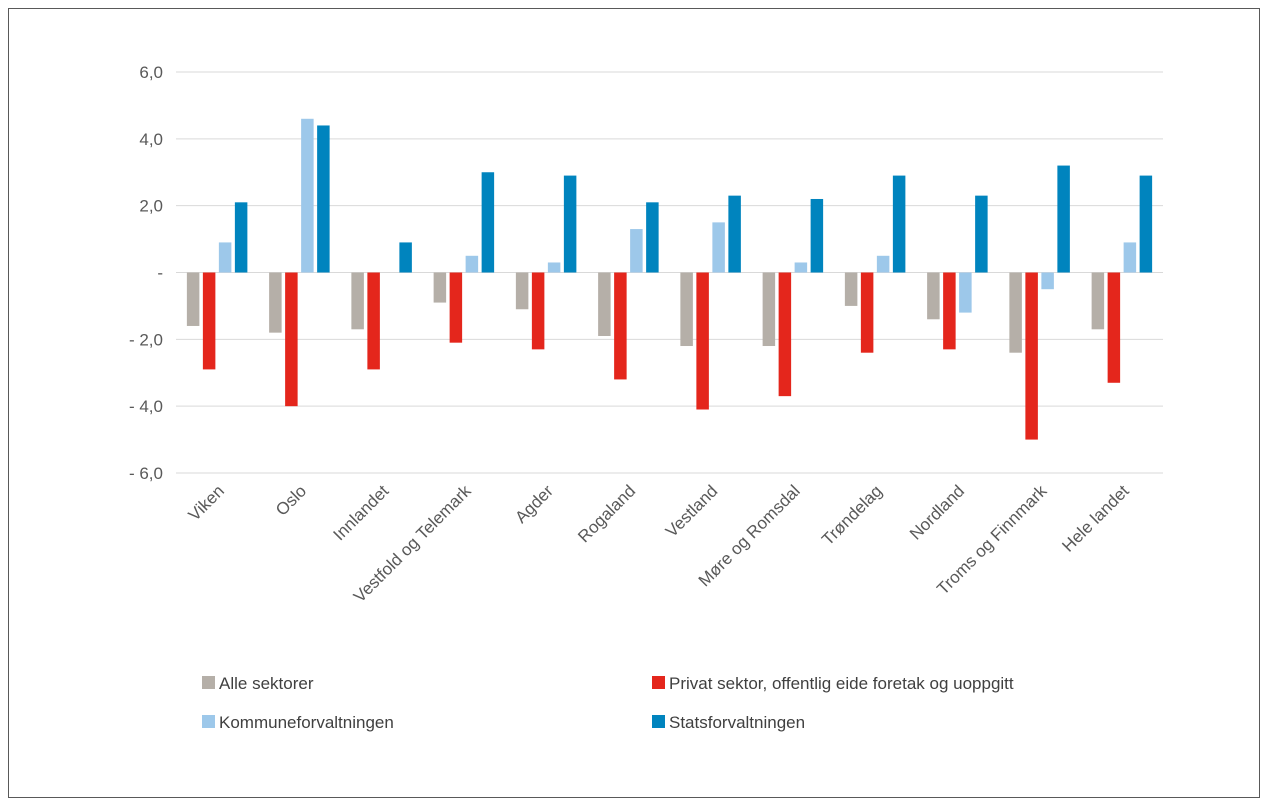 The height and width of the screenshot is (798, 1269). Describe the element at coordinates (146, 473) in the screenshot. I see `y-tick-label: - 6,0` at that location.